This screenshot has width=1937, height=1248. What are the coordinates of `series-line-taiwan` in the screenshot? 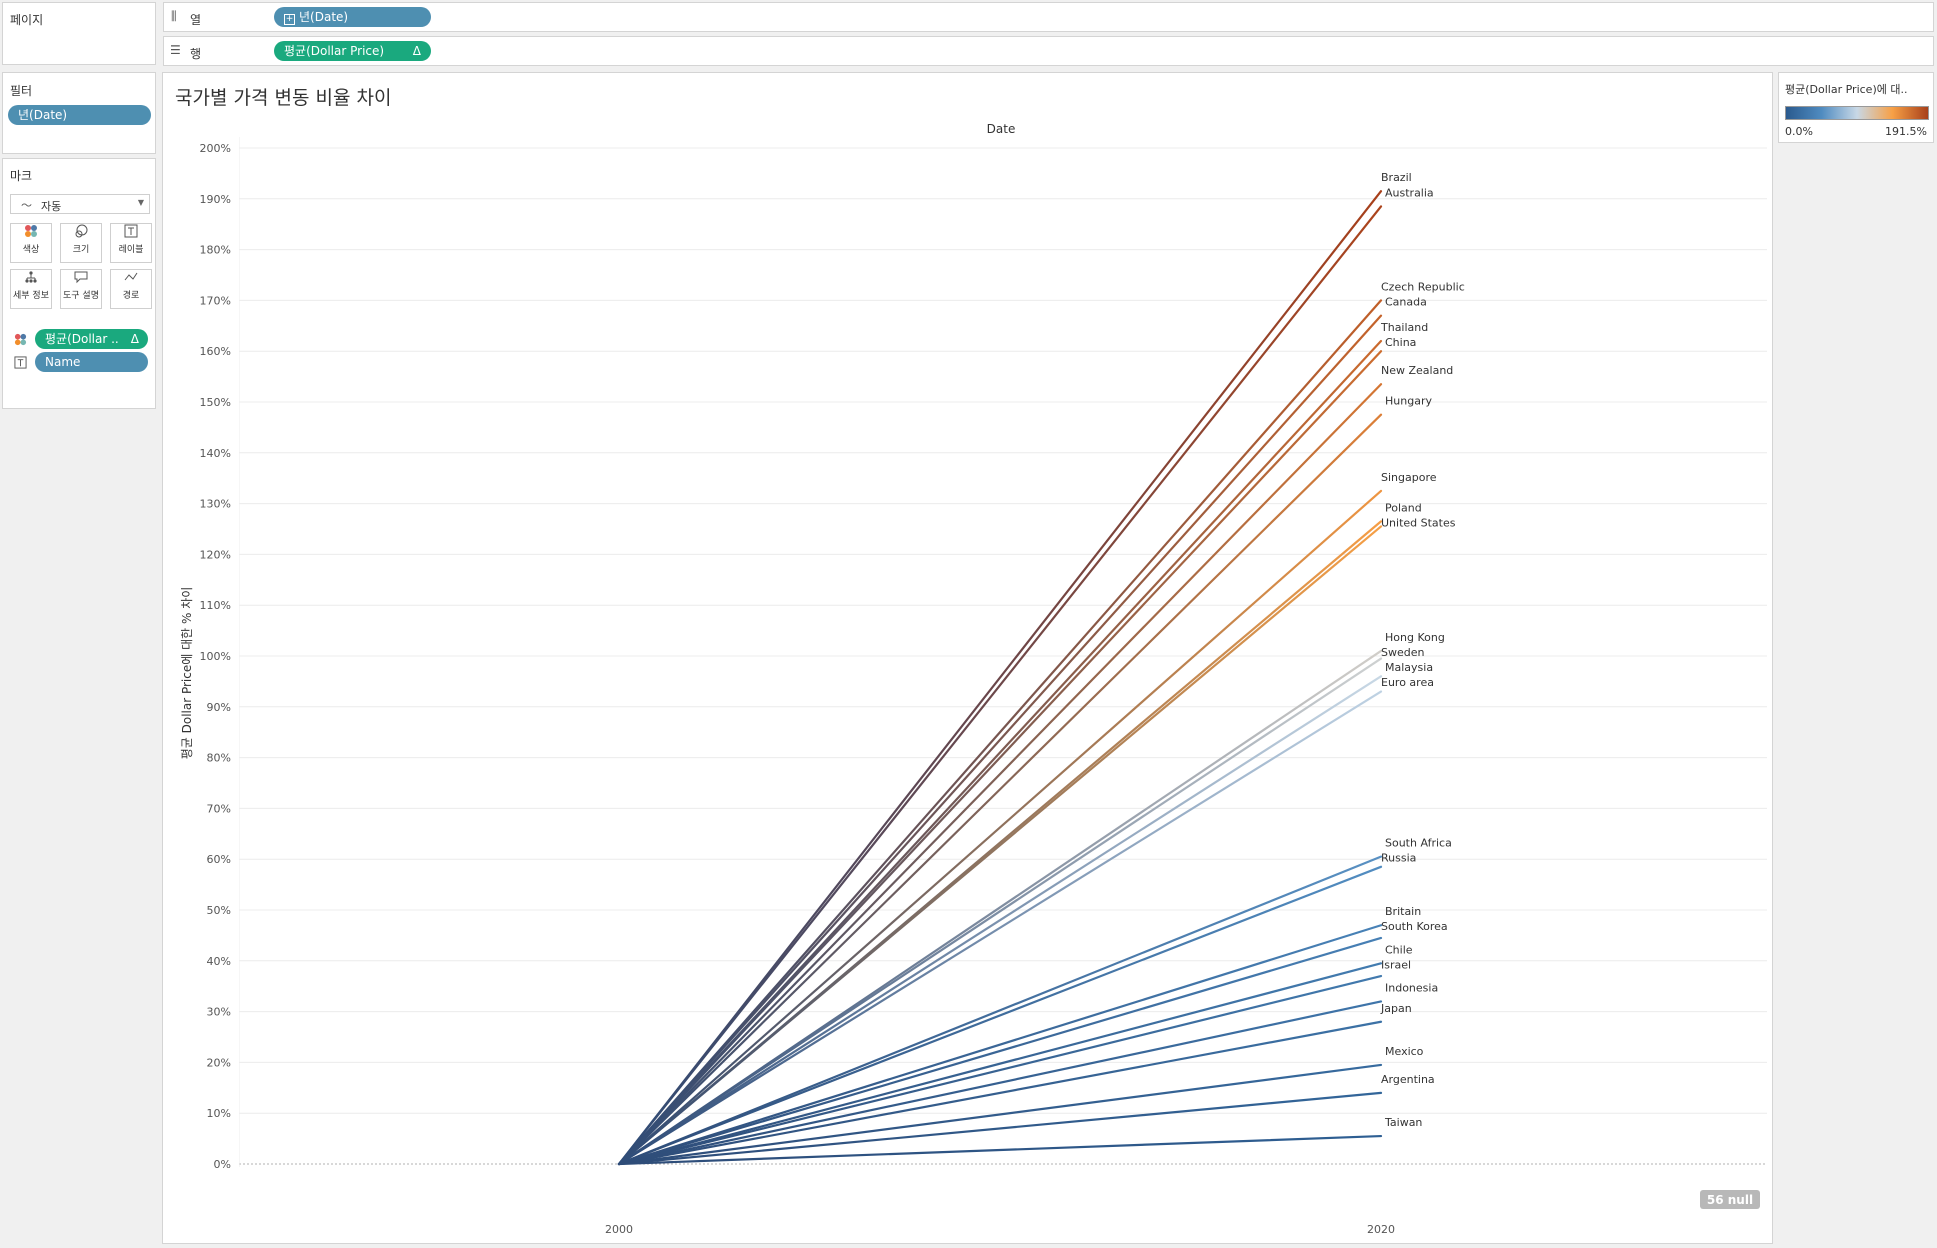 It's located at (1000, 1150).